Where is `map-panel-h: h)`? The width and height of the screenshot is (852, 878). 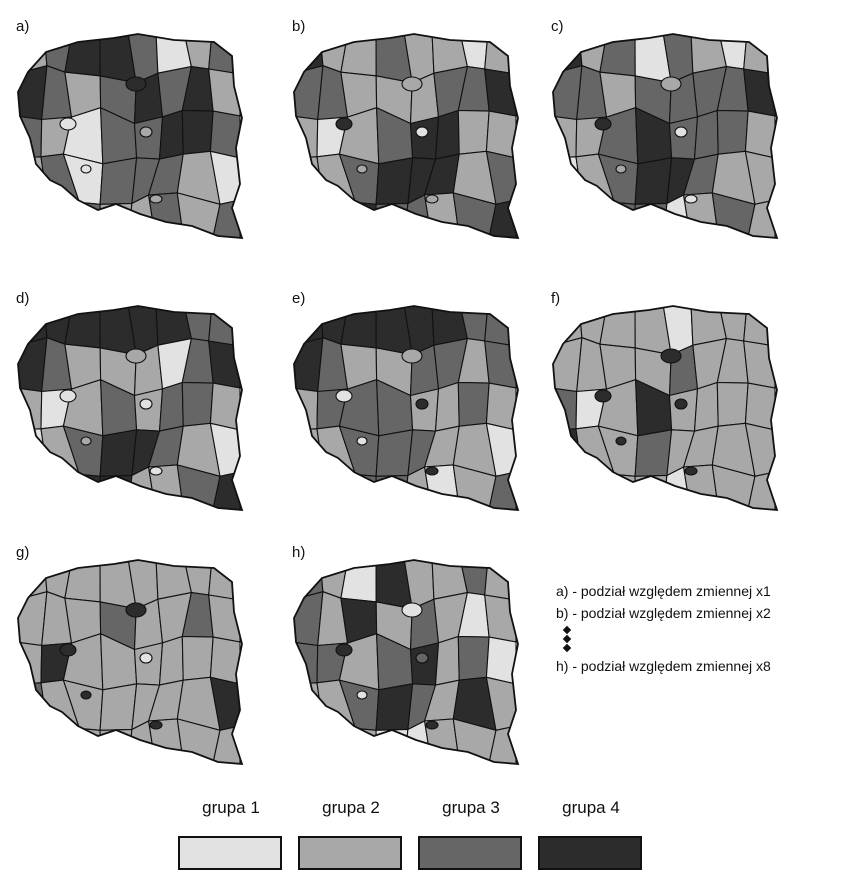
map-panel-h: h) is located at coordinates (412, 665).